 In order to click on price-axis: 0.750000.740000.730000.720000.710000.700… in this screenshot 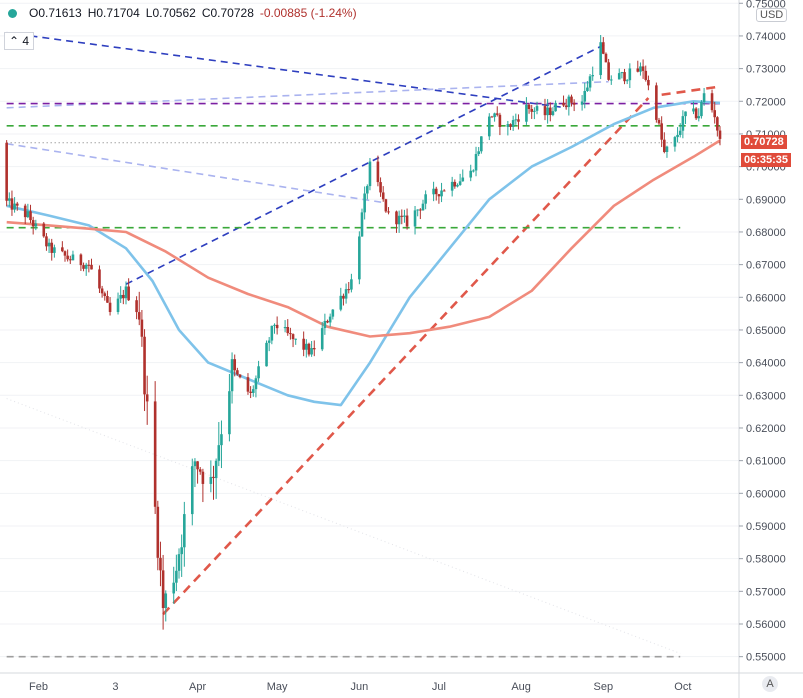, I will do `click(762, 332)`.